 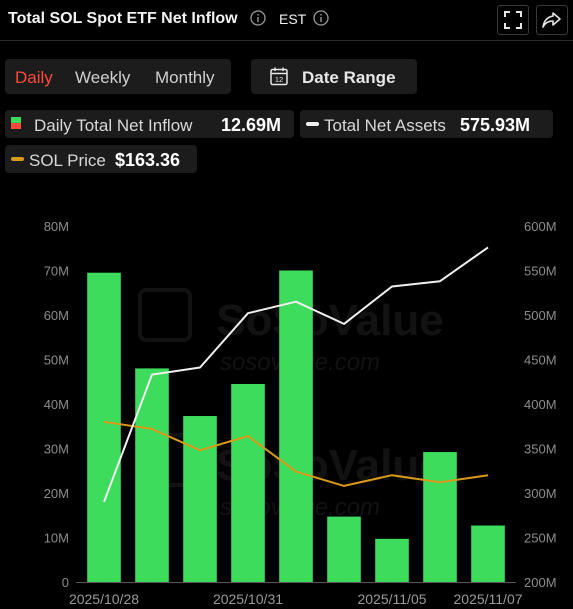 I want to click on legend-inflow-value: 12.69M, so click(x=251, y=125).